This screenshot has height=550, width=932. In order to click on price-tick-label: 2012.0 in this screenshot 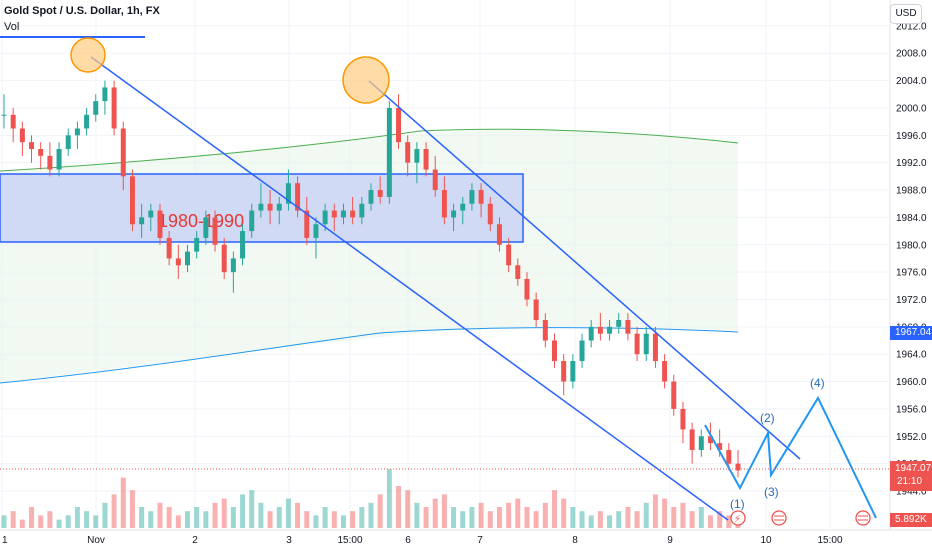, I will do `click(911, 26)`.